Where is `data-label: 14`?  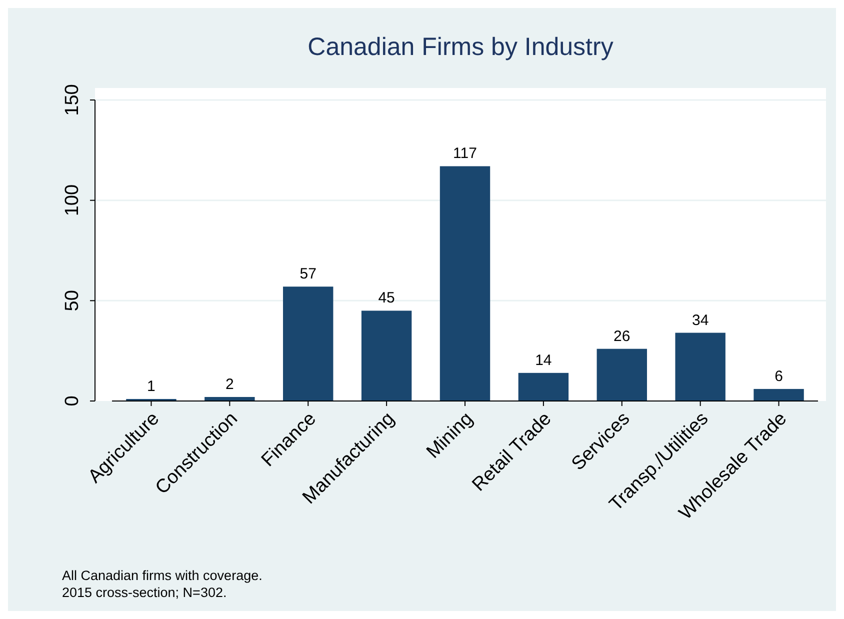
data-label: 14 is located at coordinates (543, 360).